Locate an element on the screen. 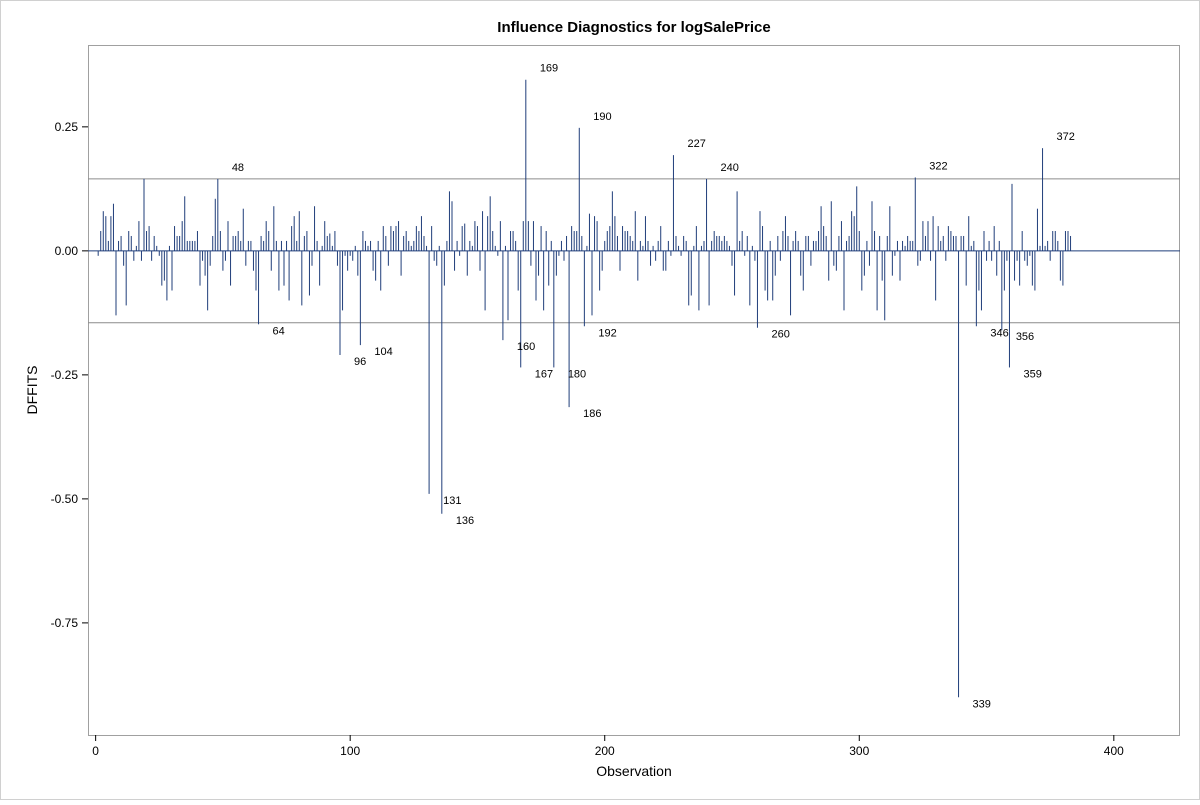 This screenshot has height=805, width=1200. point-label: 96 is located at coordinates (360, 362).